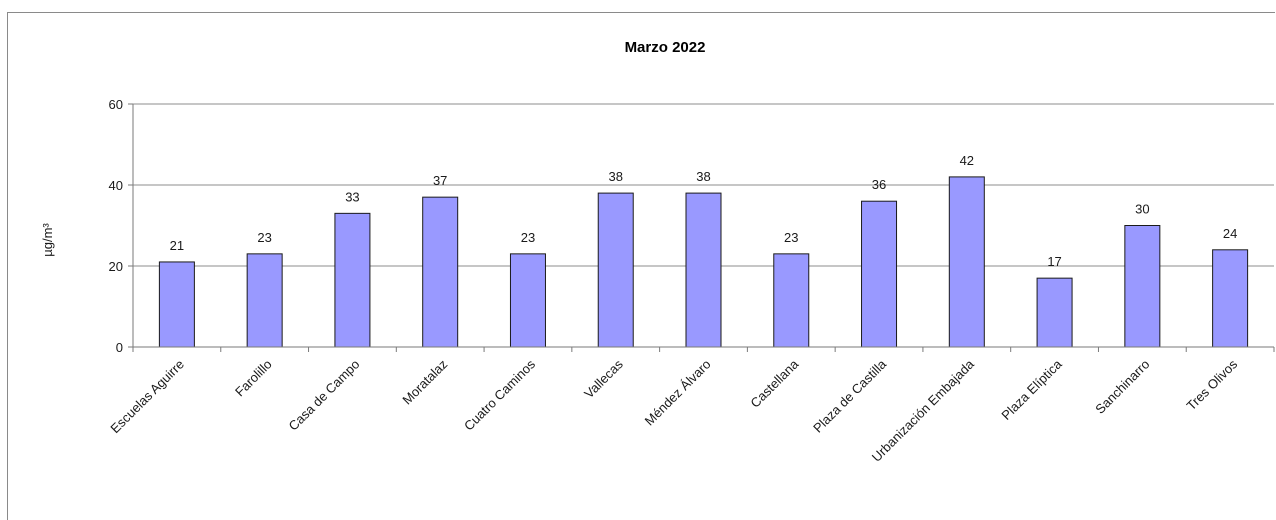 This screenshot has height=520, width=1276. What do you see at coordinates (1230, 233) in the screenshot?
I see `data-label: 24` at bounding box center [1230, 233].